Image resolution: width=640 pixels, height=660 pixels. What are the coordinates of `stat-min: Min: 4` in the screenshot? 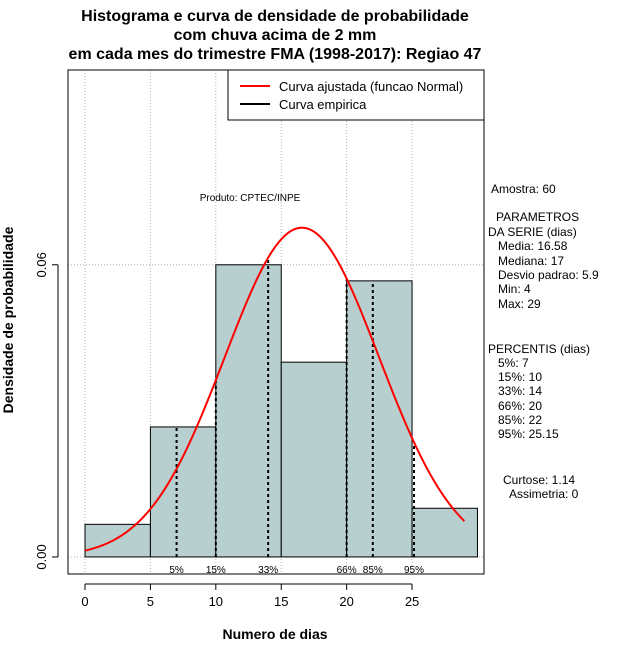 It's located at (514, 289).